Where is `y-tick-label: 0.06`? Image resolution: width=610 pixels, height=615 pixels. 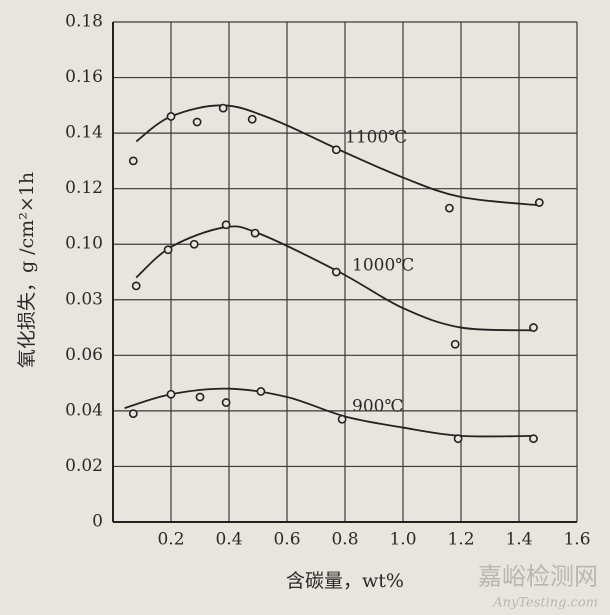 y-tick-label: 0.06 is located at coordinates (84, 355).